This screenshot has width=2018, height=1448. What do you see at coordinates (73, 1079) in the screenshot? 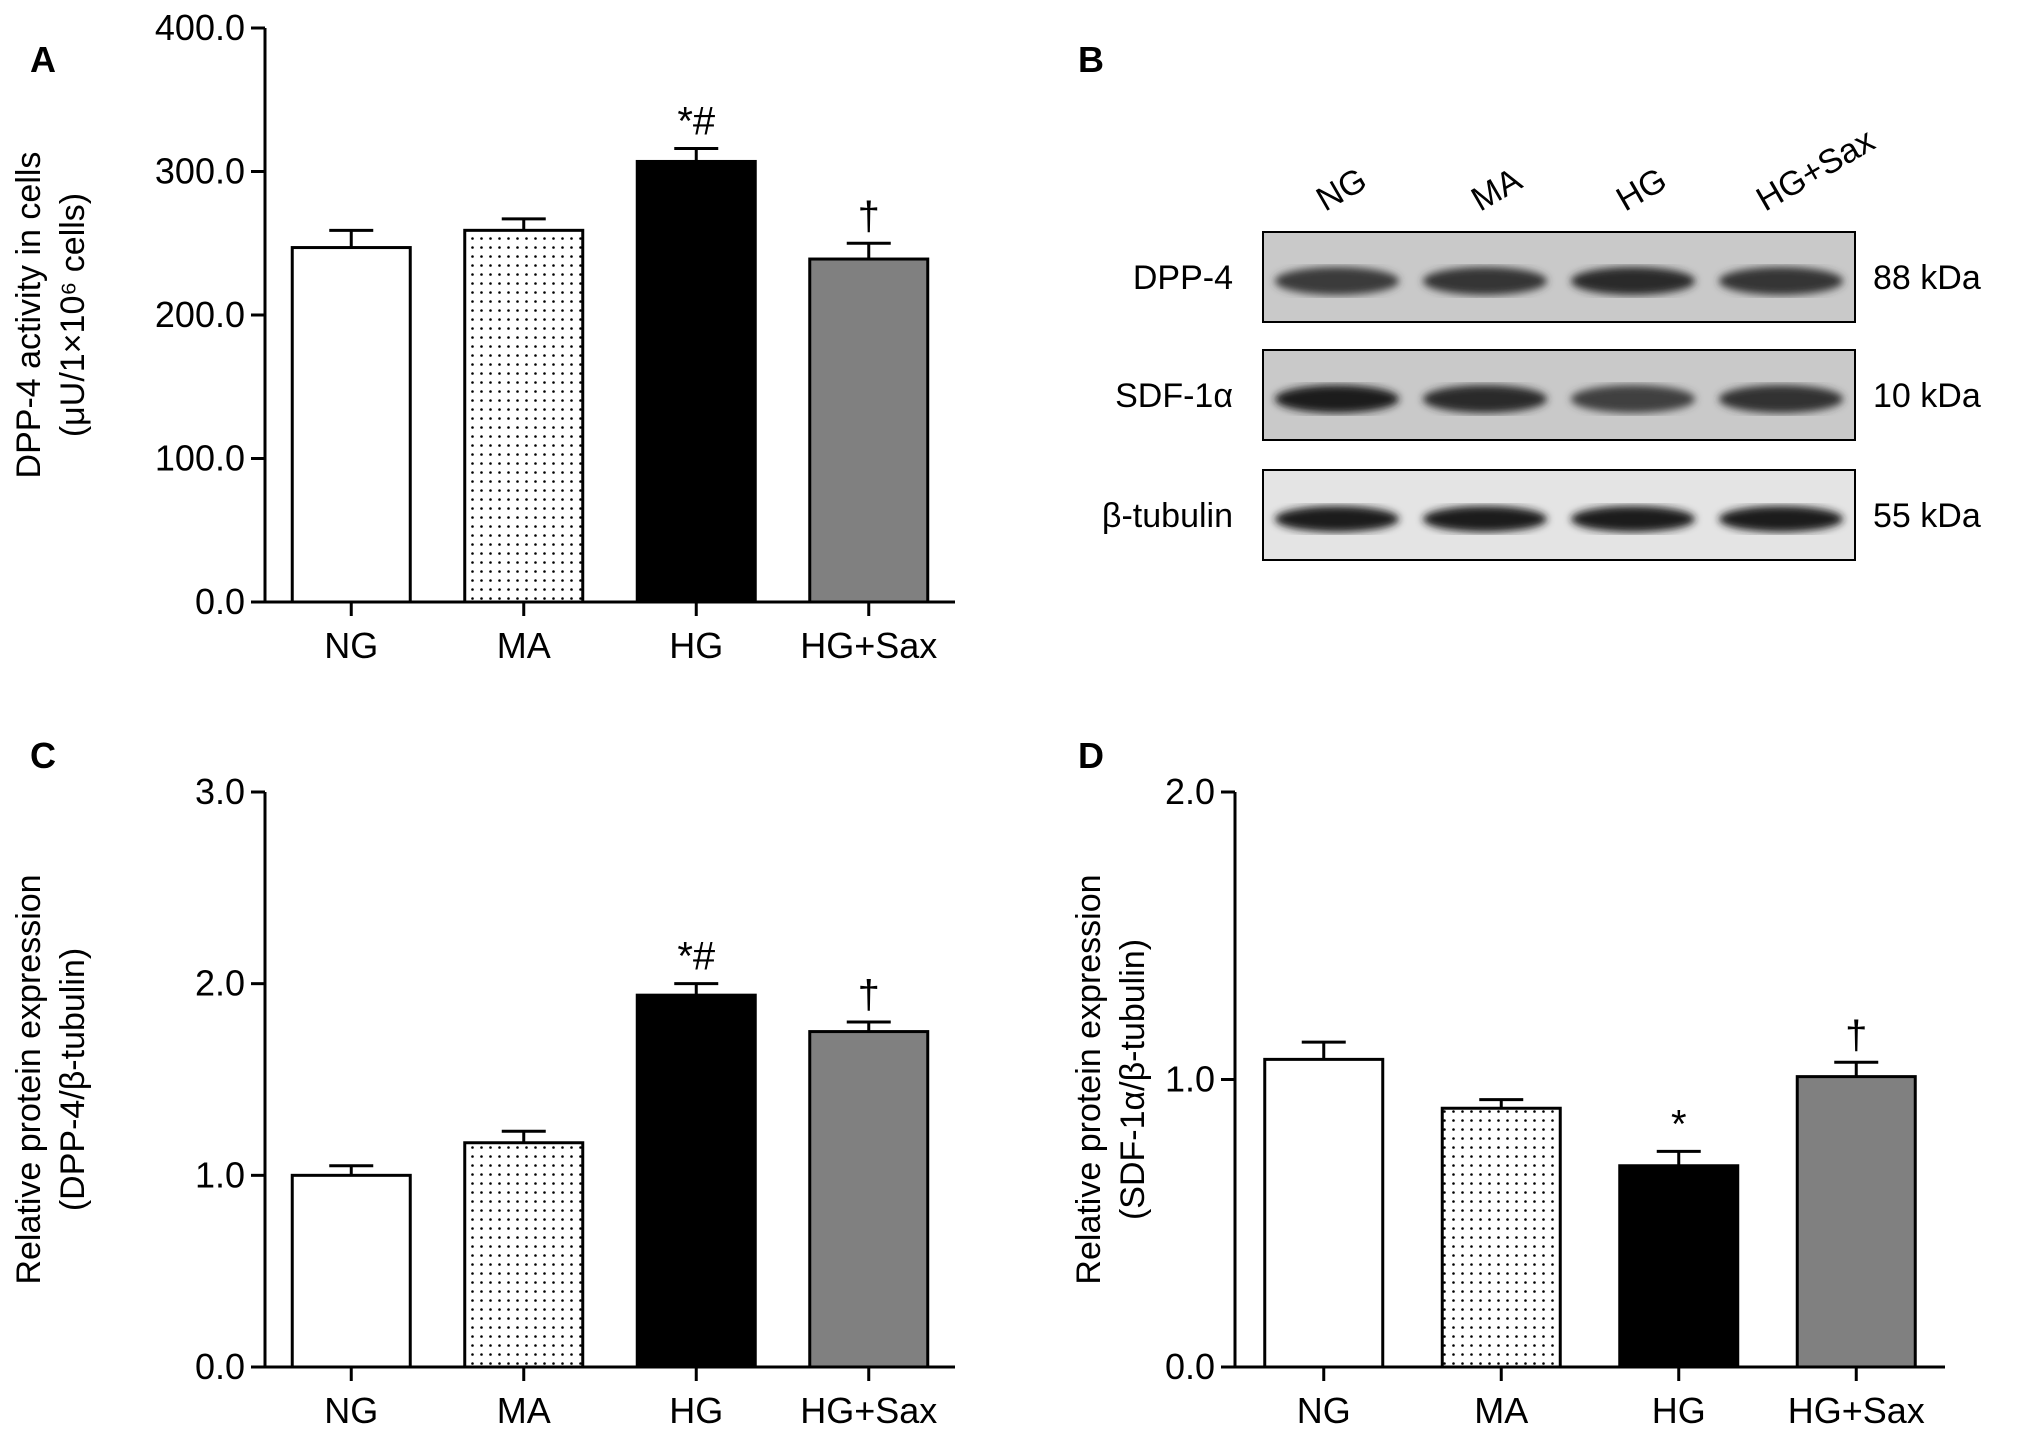
I see `y-axis-title: (DPP-4/β-tubulin)` at bounding box center [73, 1079].